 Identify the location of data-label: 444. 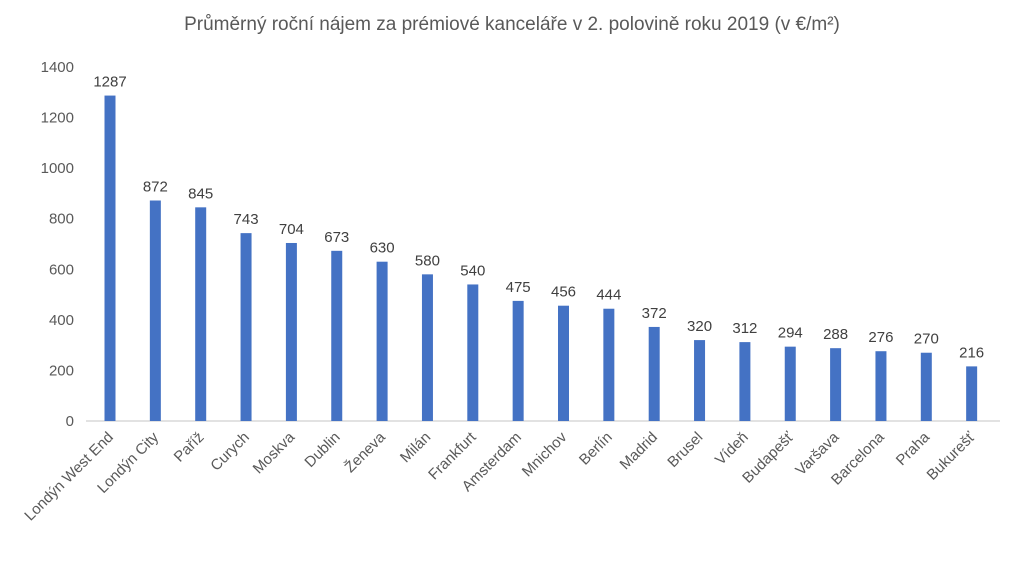
(608, 295).